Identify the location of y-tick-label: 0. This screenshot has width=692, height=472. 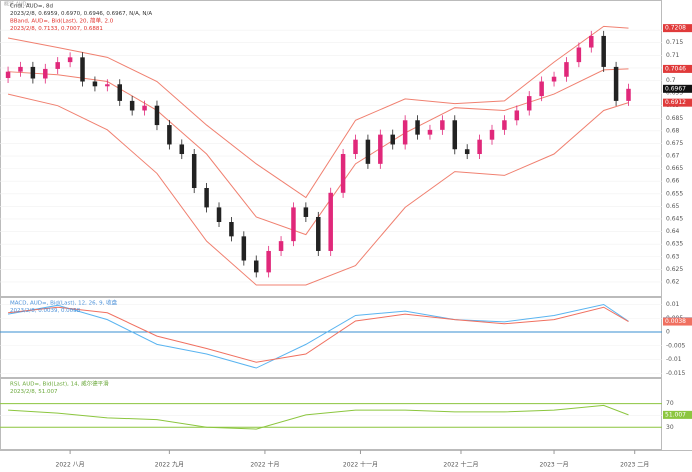
(668, 332).